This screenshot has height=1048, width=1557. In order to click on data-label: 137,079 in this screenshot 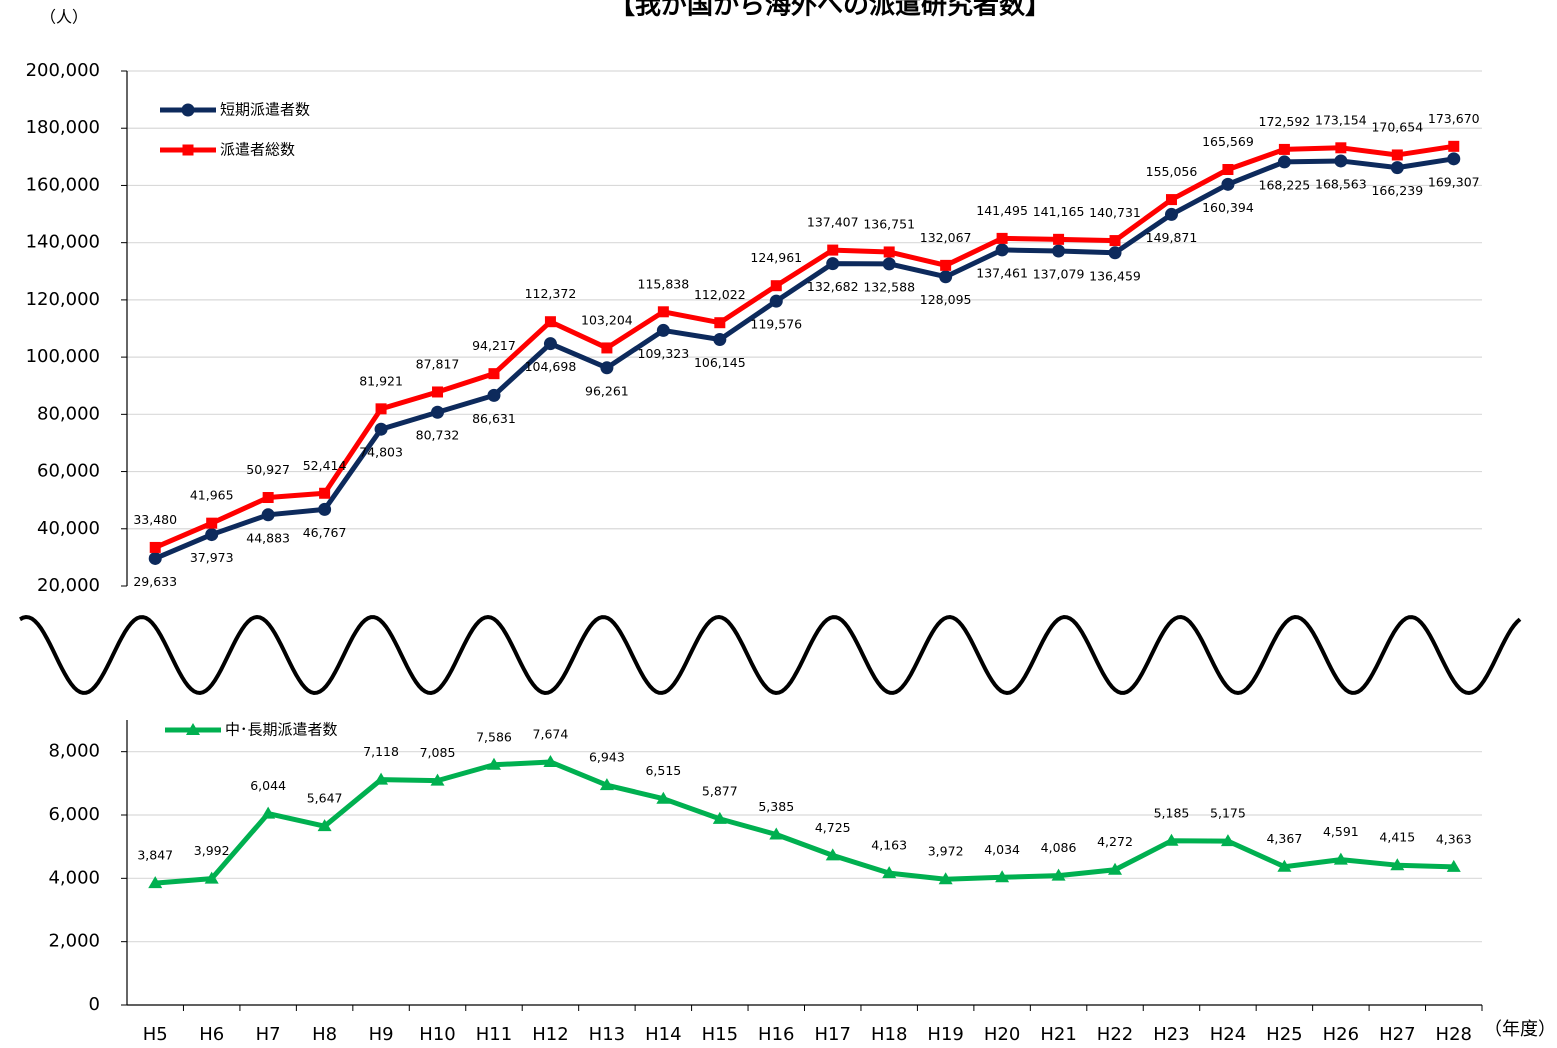, I will do `click(1059, 274)`.